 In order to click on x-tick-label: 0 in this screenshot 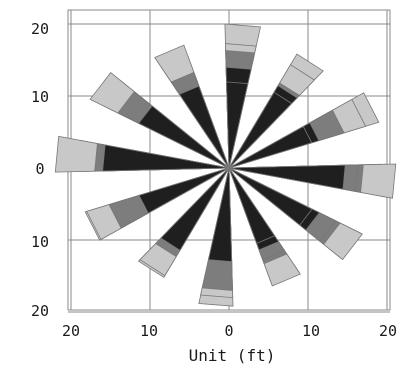, I will do `click(228, 331)`.